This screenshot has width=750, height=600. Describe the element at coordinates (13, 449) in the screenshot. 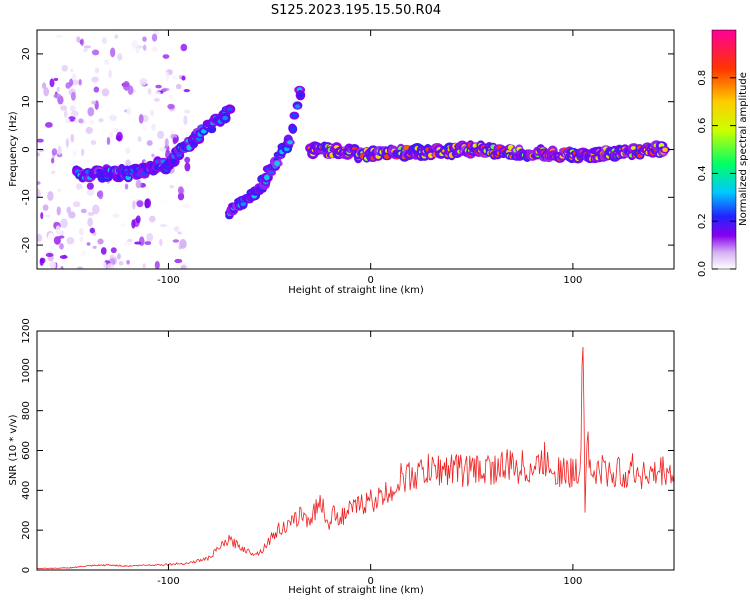

I see `snr-ylabel: SNR (10 * v/v)` at that location.